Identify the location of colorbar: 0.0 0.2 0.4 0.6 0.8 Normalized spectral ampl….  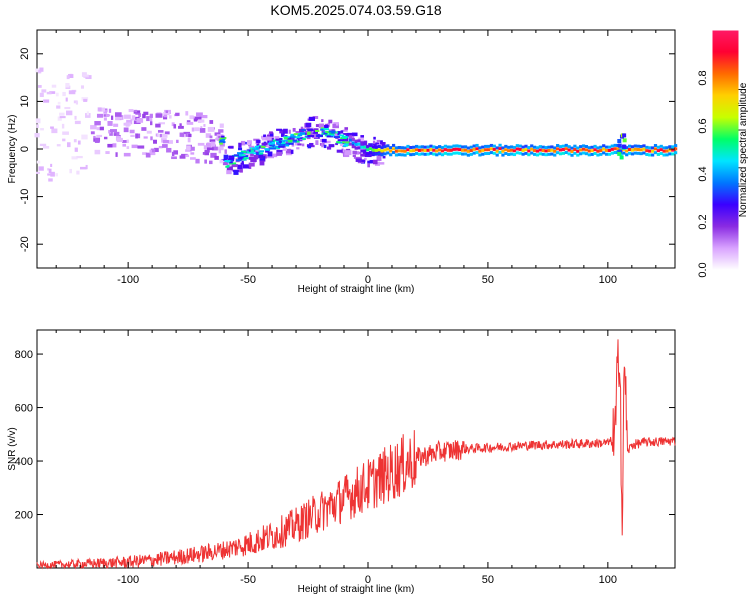
(723, 153).